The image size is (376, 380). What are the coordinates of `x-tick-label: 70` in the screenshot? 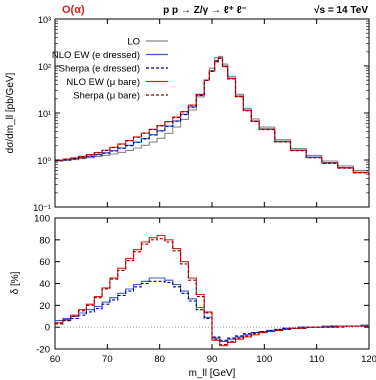 It's located at (107, 359).